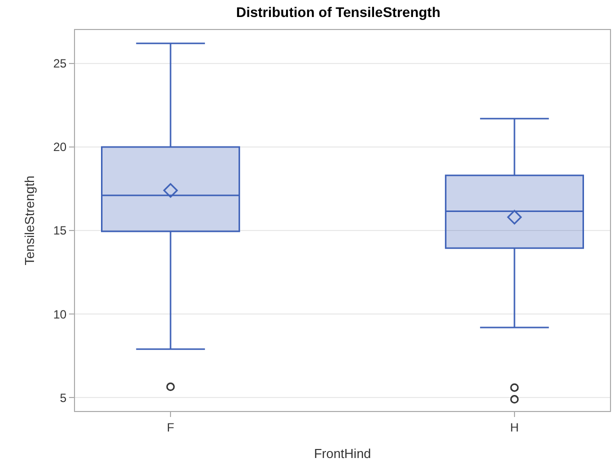 This screenshot has height=466, width=615. Describe the element at coordinates (170, 427) in the screenshot. I see `x-tick-label: F` at that location.